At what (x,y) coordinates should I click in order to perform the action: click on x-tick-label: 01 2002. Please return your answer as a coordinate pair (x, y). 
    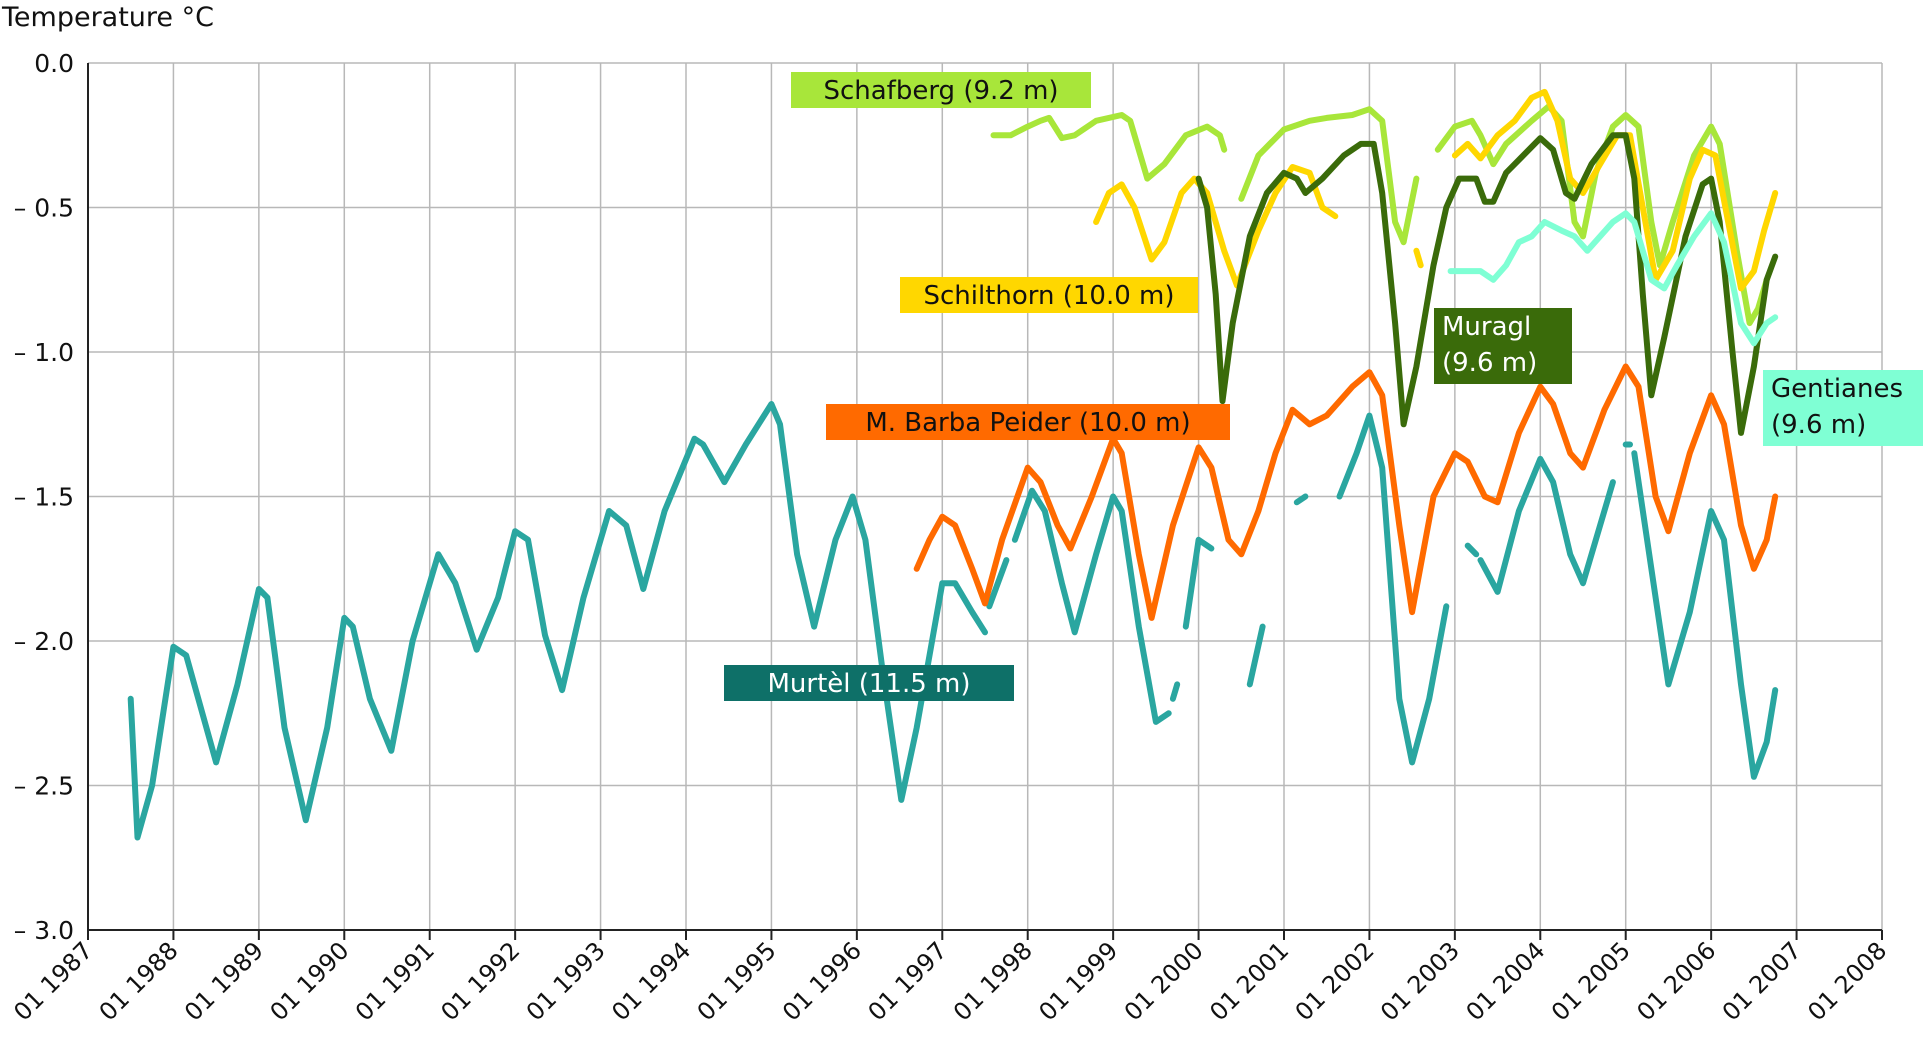
    Looking at the image, I should click on (1335, 981).